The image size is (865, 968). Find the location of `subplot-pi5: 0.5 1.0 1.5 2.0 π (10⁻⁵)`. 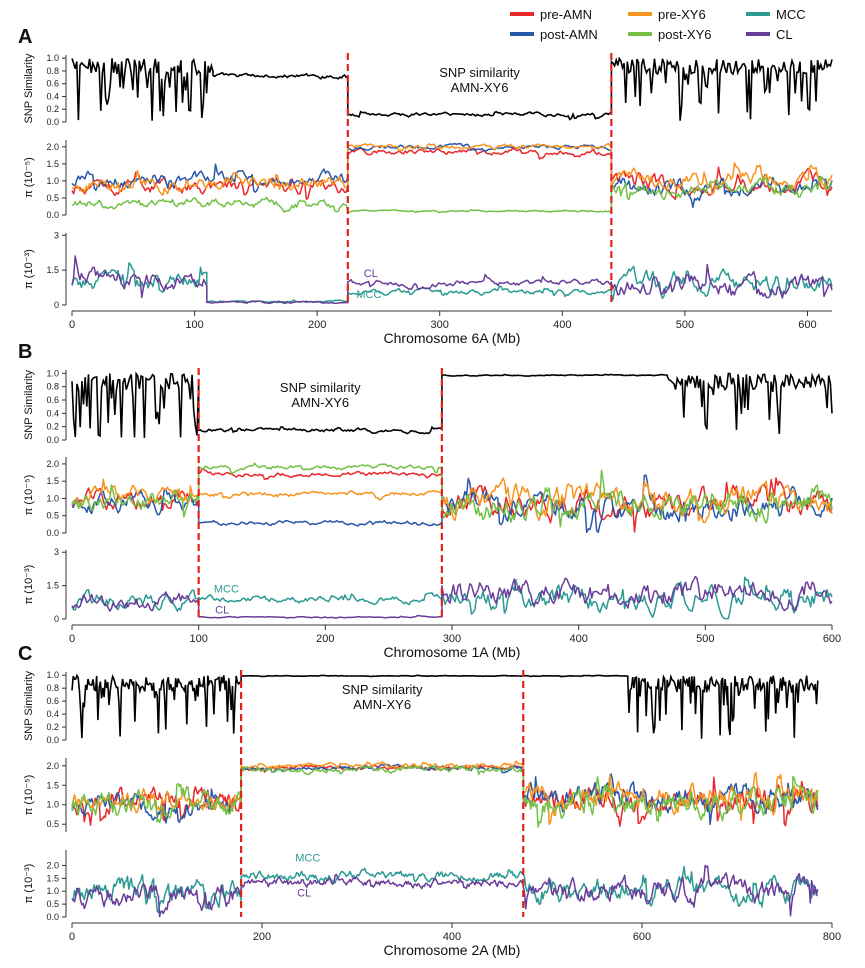

subplot-pi5: 0.5 1.0 1.5 2.0 π (10⁻⁵) is located at coordinates (421, 795).